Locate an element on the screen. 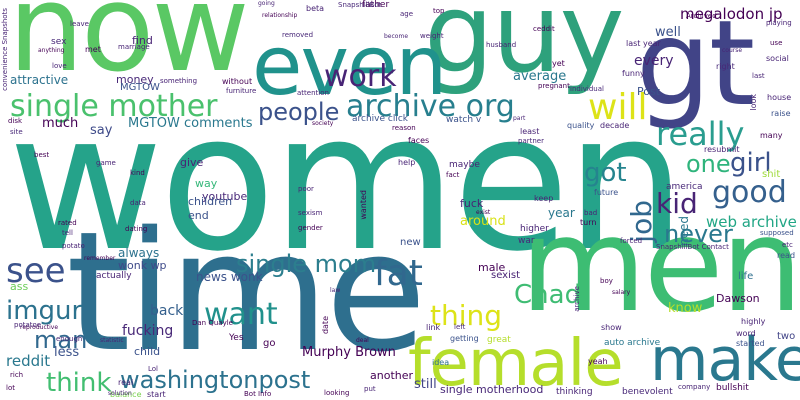 The height and width of the screenshot is (400, 800). word-sex: sex is located at coordinates (59, 42).